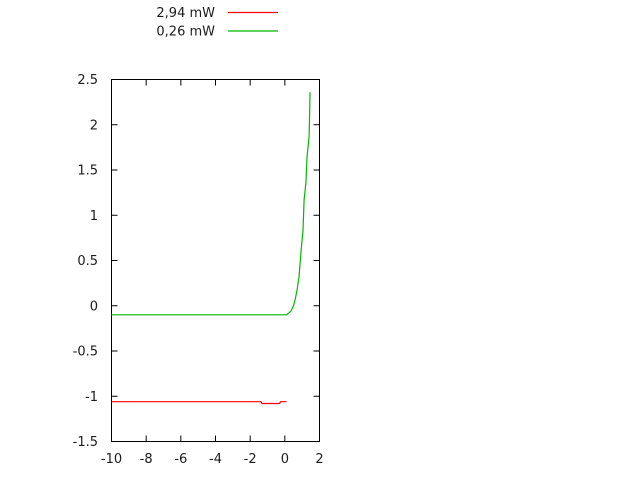 The width and height of the screenshot is (640, 480). What do you see at coordinates (94, 306) in the screenshot?
I see `y-tick-label: 0` at bounding box center [94, 306].